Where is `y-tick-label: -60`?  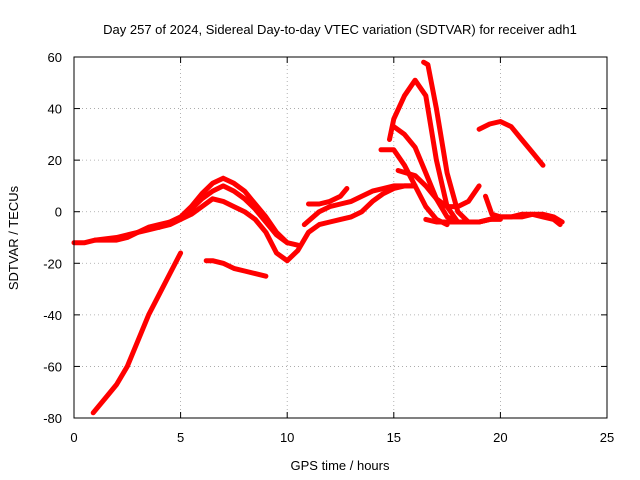
y-tick-label: -60 is located at coordinates (52, 366).